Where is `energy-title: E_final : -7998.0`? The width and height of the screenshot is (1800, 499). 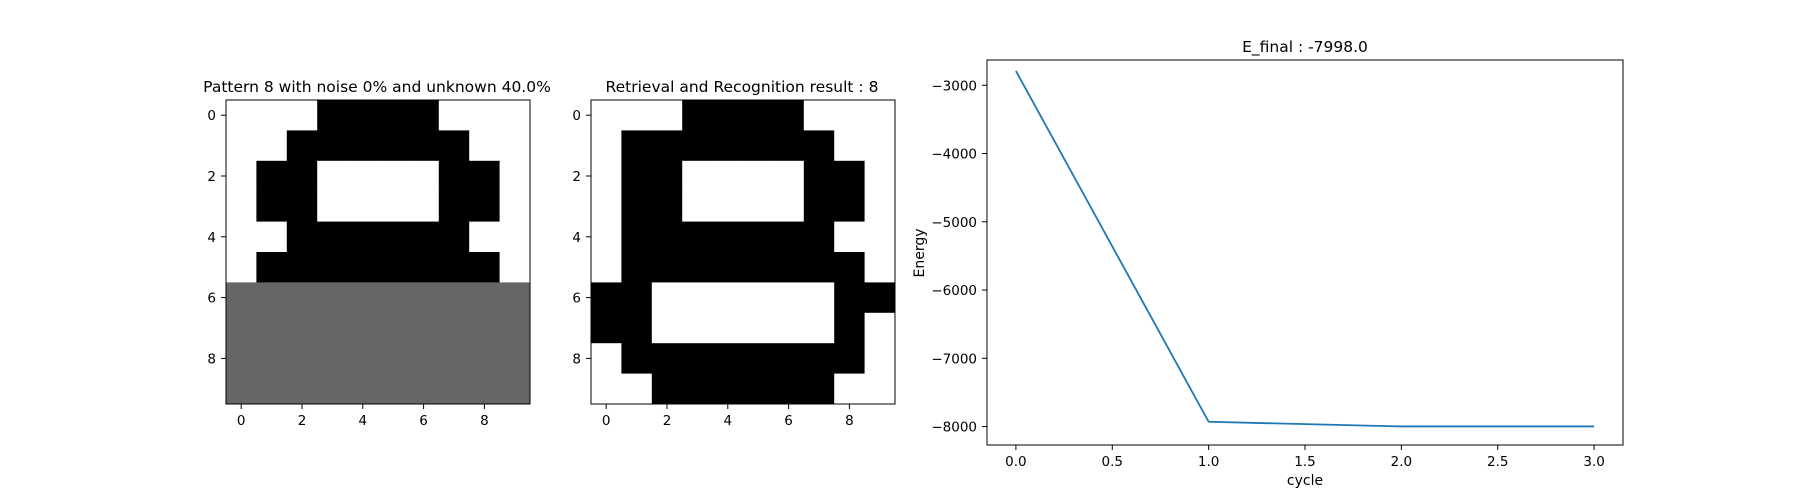 energy-title: E_final : -7998.0 is located at coordinates (1305, 47).